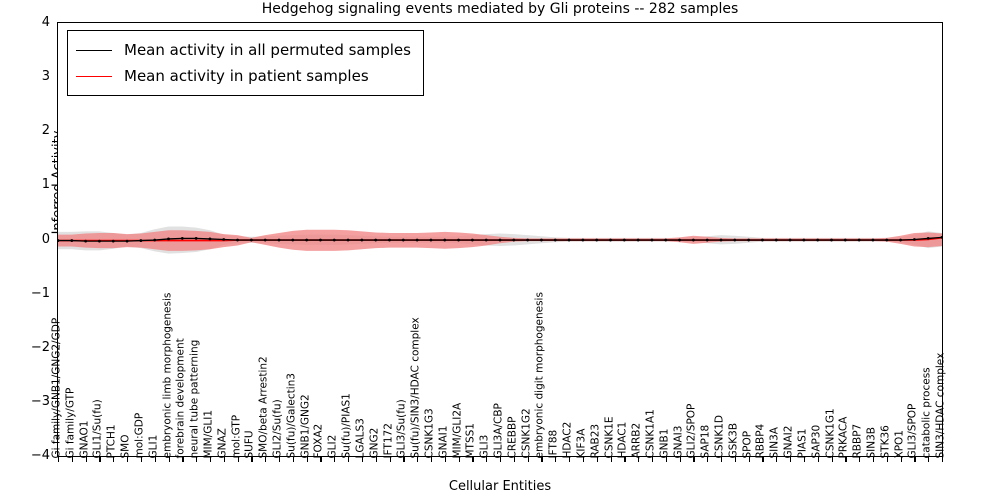  Describe the element at coordinates (94, 50) in the screenshot. I see `legend-line-swatch` at that location.